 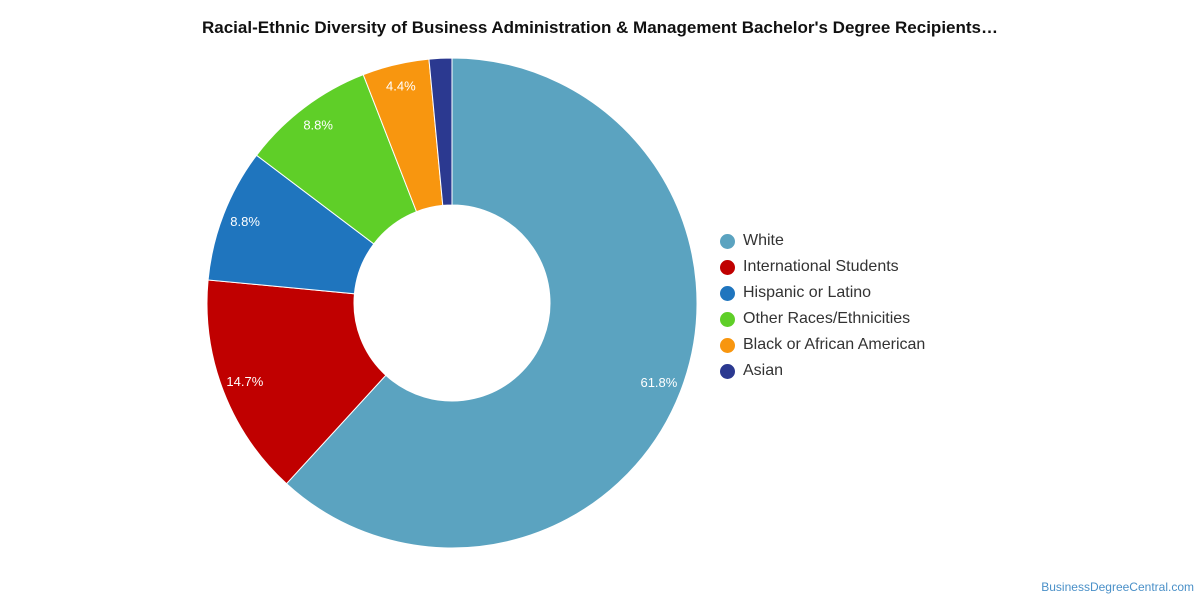 What do you see at coordinates (827, 318) in the screenshot?
I see `legend-label-other-races-ethnicities: Other Races/Ethnicities` at bounding box center [827, 318].